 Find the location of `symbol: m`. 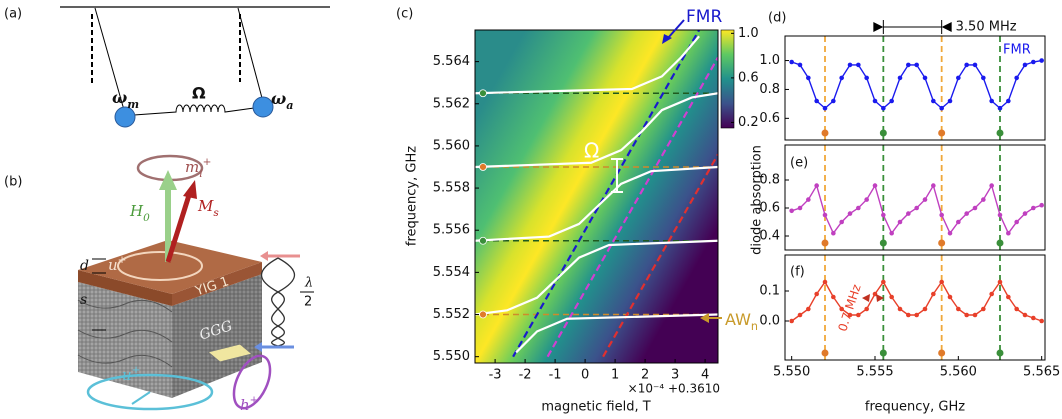

symbol: m is located at coordinates (192, 167).